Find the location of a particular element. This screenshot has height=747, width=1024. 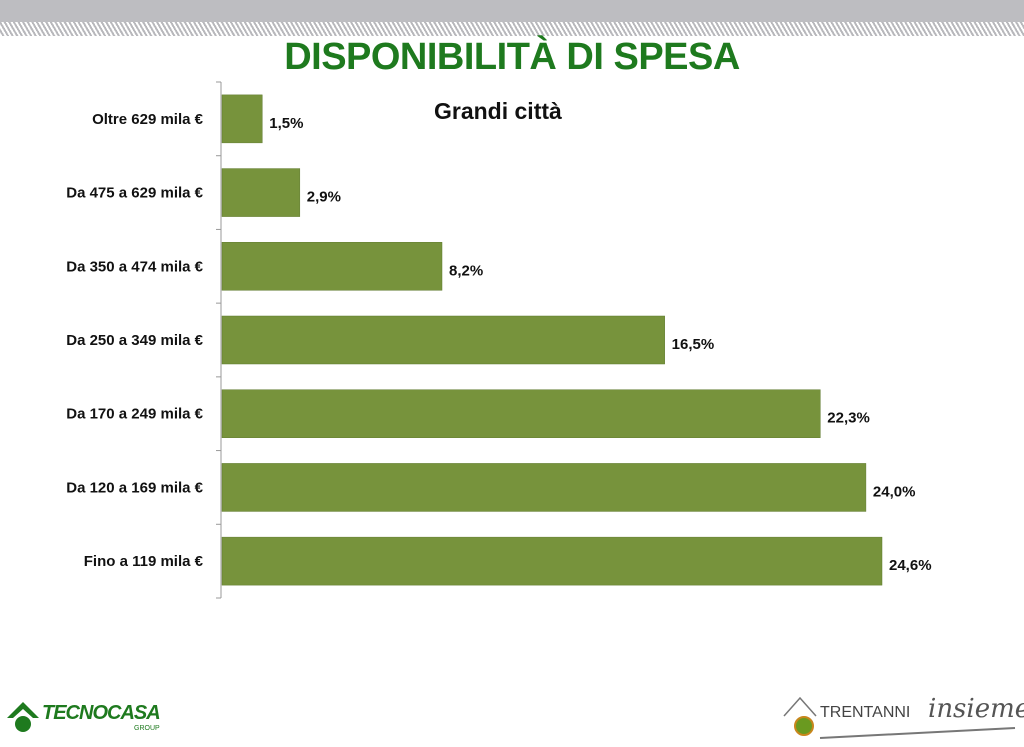

page-title: DISPONIBILITÀ DI SPESA is located at coordinates (512, 57).